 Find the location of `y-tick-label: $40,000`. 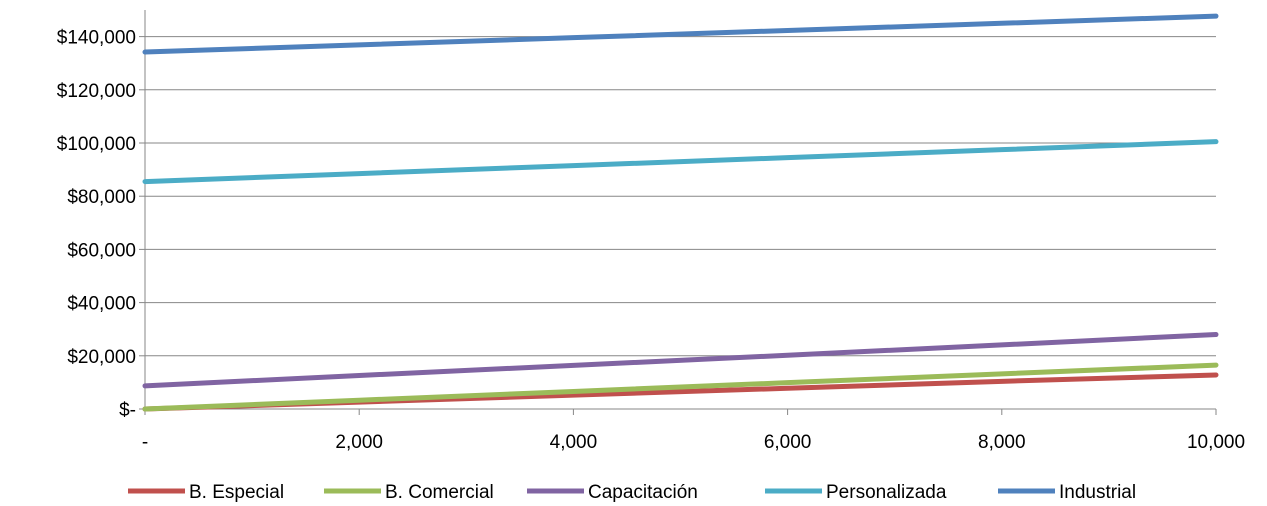

y-tick-label: $40,000 is located at coordinates (101, 304).